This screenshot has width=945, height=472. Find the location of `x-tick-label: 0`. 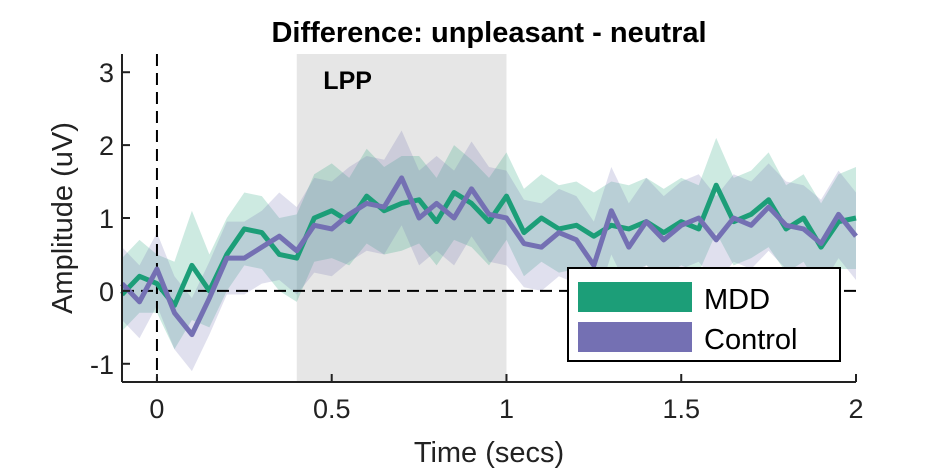

x-tick-label: 0 is located at coordinates (156, 409).